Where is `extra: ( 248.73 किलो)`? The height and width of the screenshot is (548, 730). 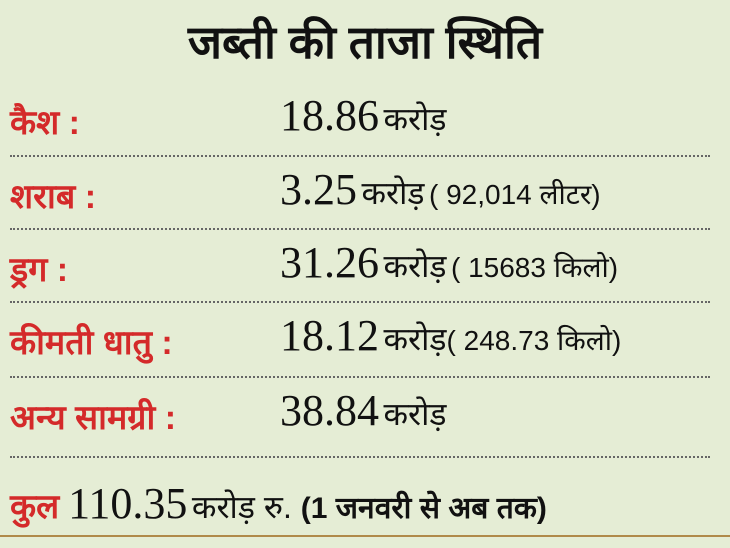
extra: ( 248.73 किलो) is located at coordinates (534, 340).